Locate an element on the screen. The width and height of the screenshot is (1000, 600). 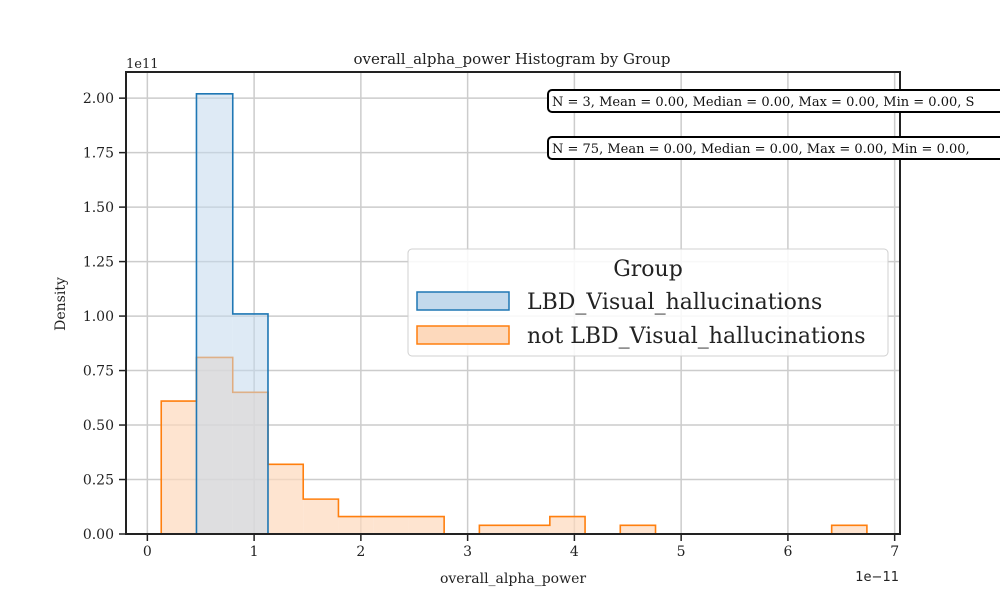
series-lbd is located at coordinates (232, 313).